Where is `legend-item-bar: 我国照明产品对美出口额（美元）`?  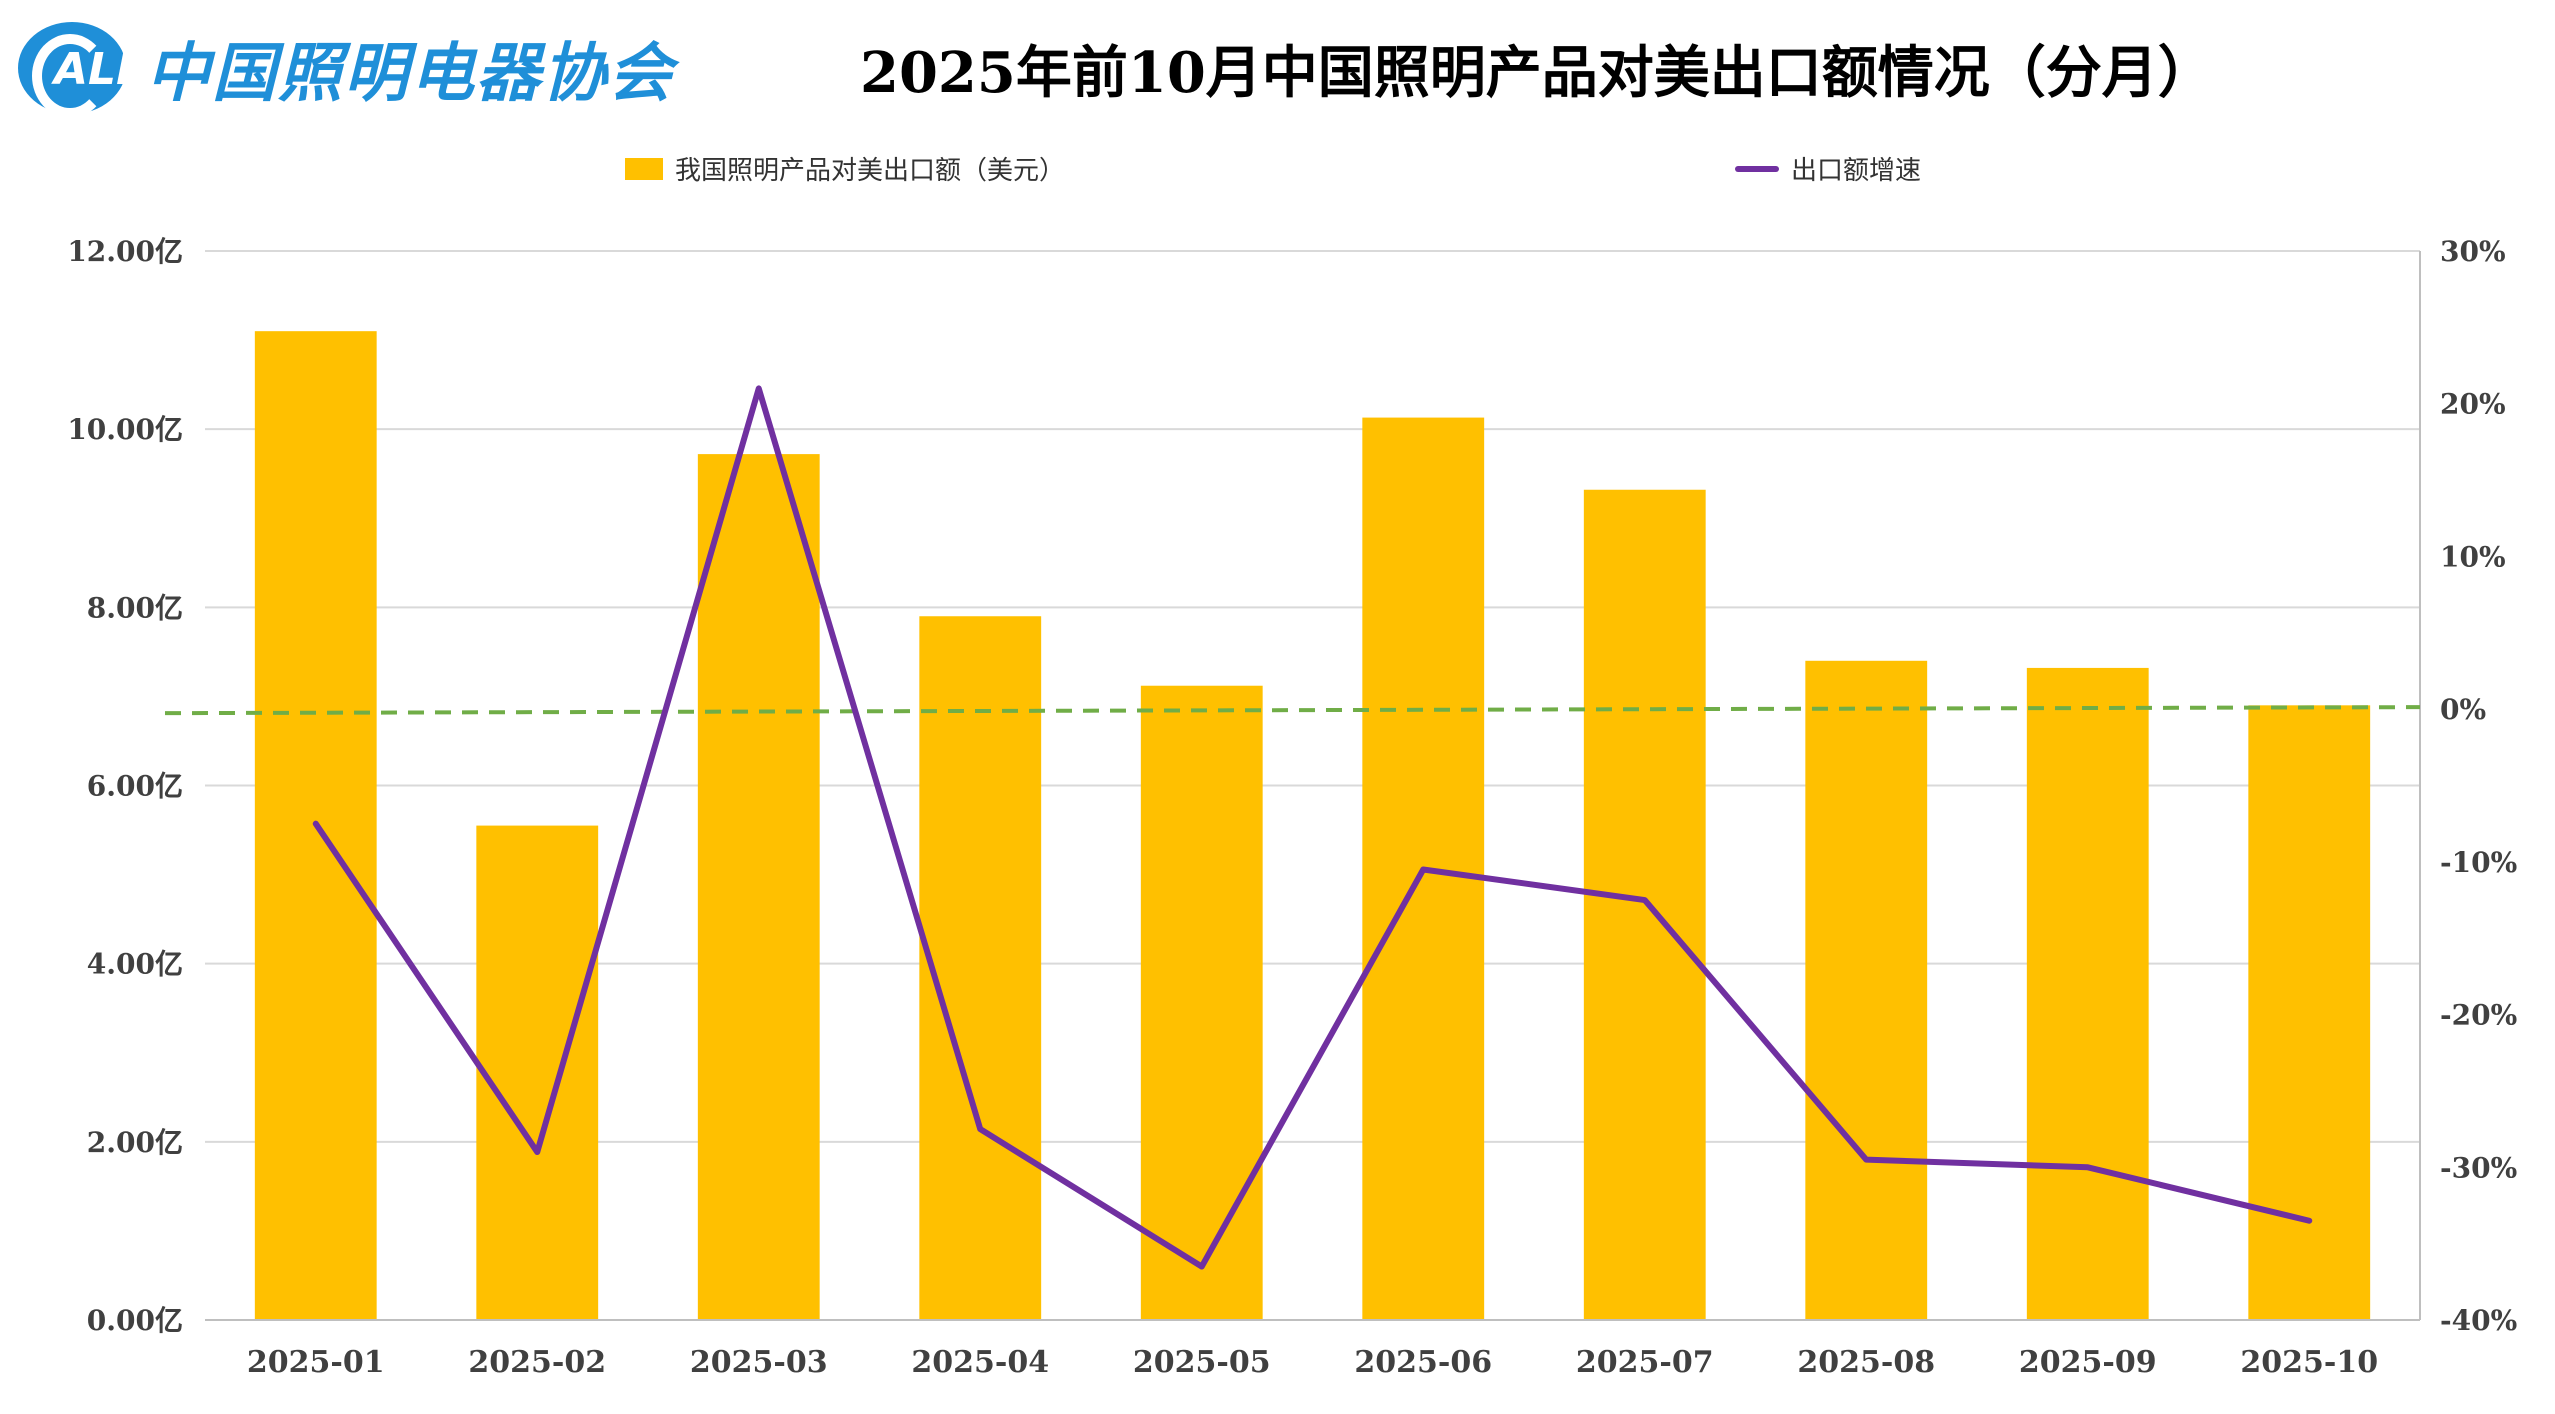
legend-item-bar: 我国照明产品对美出口额（美元） is located at coordinates (845, 168).